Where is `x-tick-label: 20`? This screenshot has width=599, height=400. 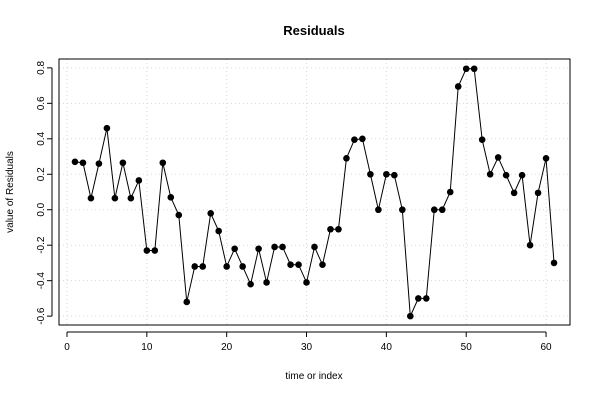 x-tick-label: 20 is located at coordinates (227, 347).